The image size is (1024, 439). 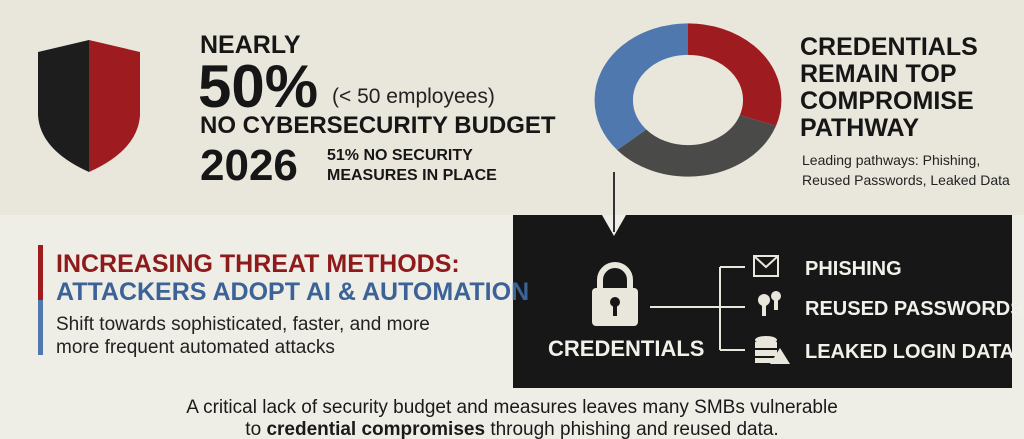 What do you see at coordinates (634, 429) in the screenshot?
I see `footer-part: through phishing and reused data.` at bounding box center [634, 429].